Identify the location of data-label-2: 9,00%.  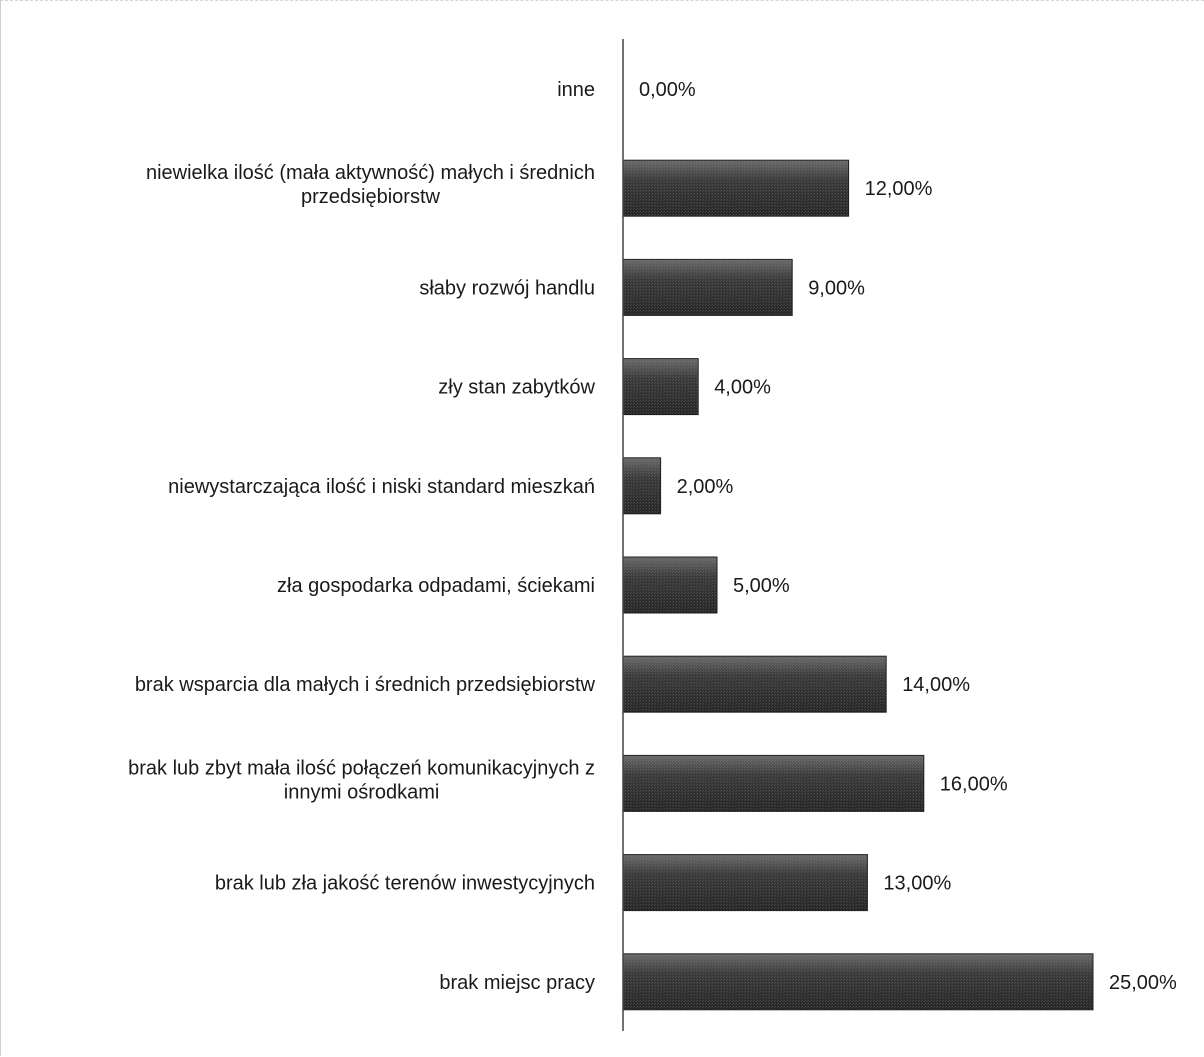
(836, 288).